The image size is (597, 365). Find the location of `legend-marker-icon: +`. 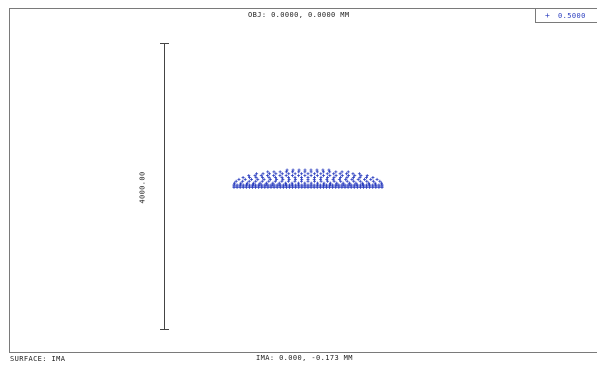

legend-marker-icon: + is located at coordinates (547, 15).